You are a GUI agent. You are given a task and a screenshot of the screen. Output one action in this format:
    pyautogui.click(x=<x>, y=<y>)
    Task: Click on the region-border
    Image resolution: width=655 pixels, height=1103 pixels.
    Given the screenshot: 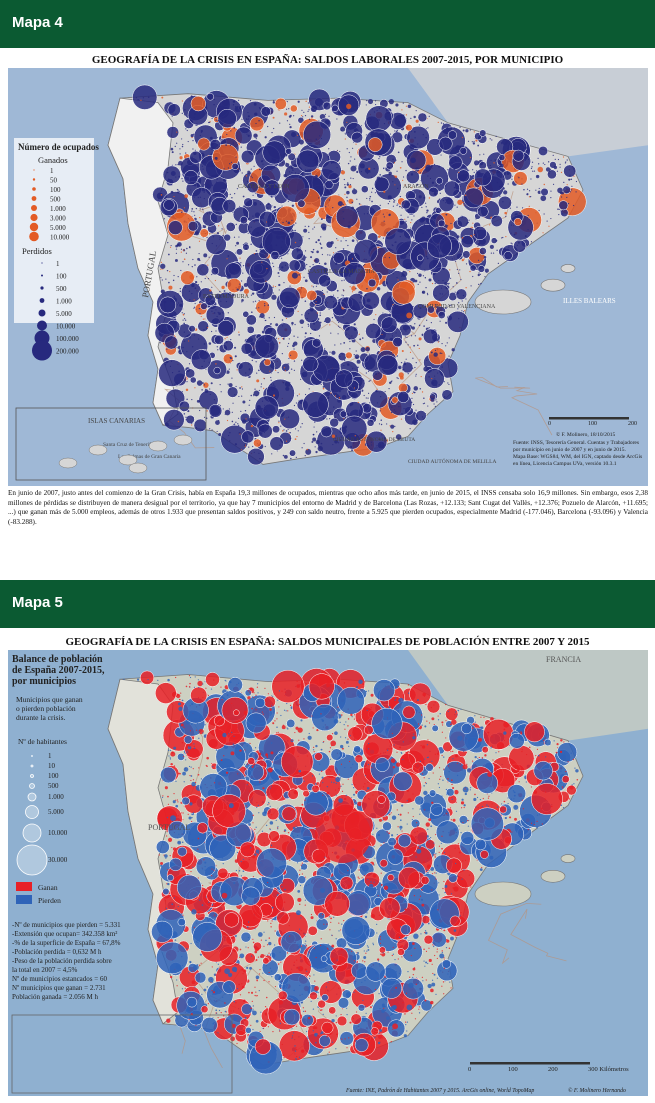 What is the action you would take?
    pyautogui.click(x=514, y=933)
    